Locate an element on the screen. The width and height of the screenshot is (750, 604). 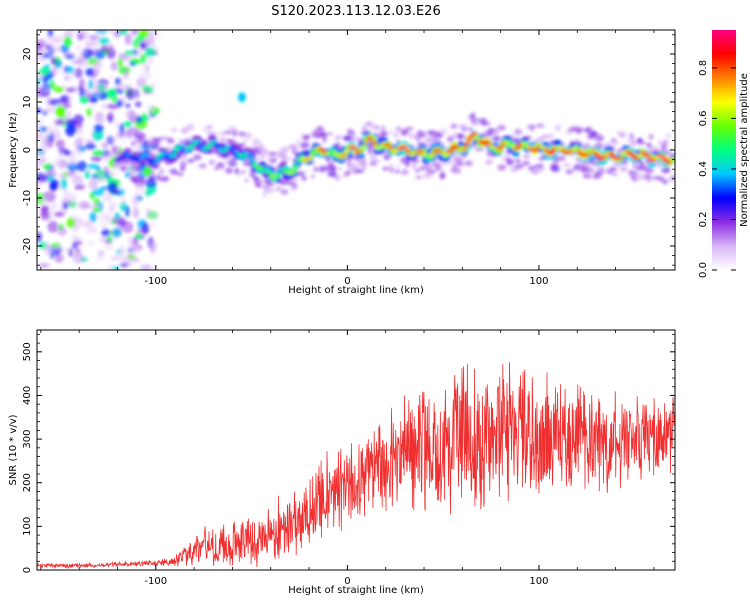
snr-ylabel: SNR (10 * v/v) is located at coordinates (13, 449).